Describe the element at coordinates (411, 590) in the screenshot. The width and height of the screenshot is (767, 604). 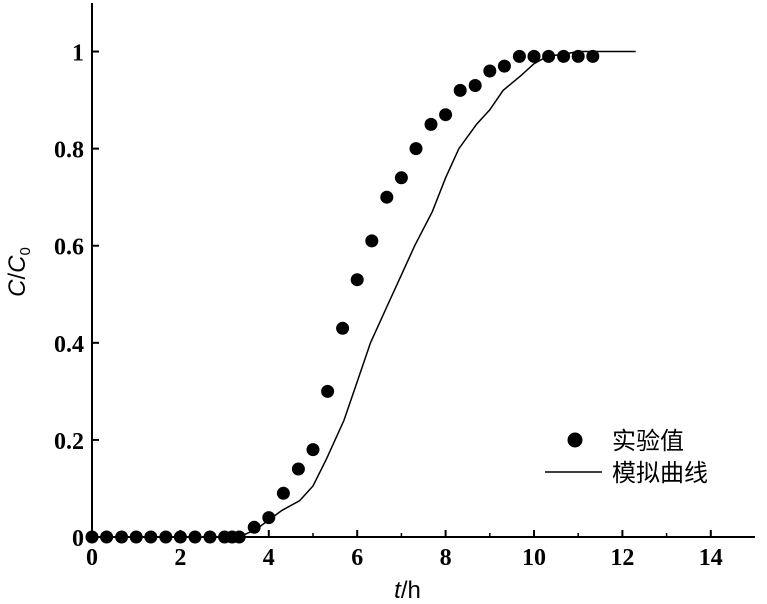
I see `x-axis-unit: /h` at that location.